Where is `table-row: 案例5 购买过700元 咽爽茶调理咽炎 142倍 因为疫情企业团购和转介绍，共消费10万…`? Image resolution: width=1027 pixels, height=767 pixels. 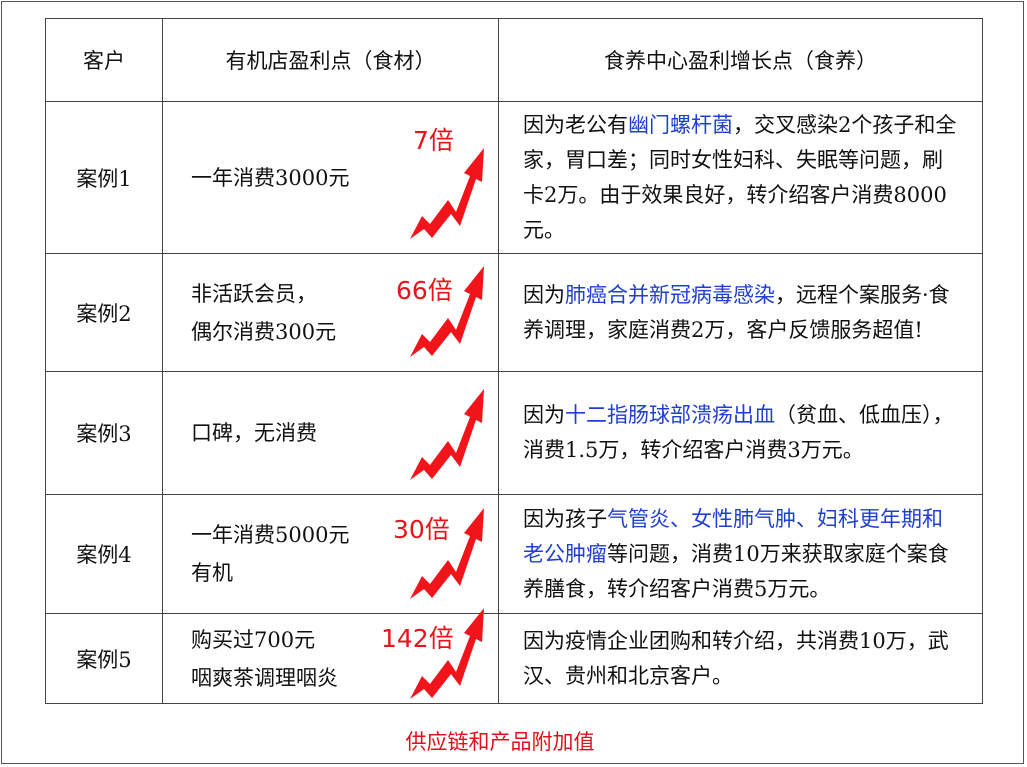 table-row: 案例5 购买过700元 咽爽茶调理咽炎 142倍 因为疫情企业团购和转介绍，共消费10万… is located at coordinates (514, 656).